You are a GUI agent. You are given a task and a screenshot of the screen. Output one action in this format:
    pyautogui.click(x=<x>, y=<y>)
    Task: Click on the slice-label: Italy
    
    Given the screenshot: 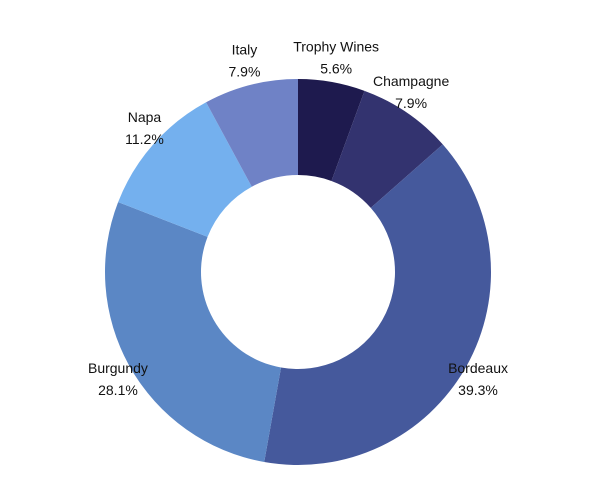 What is the action you would take?
    pyautogui.click(x=245, y=50)
    